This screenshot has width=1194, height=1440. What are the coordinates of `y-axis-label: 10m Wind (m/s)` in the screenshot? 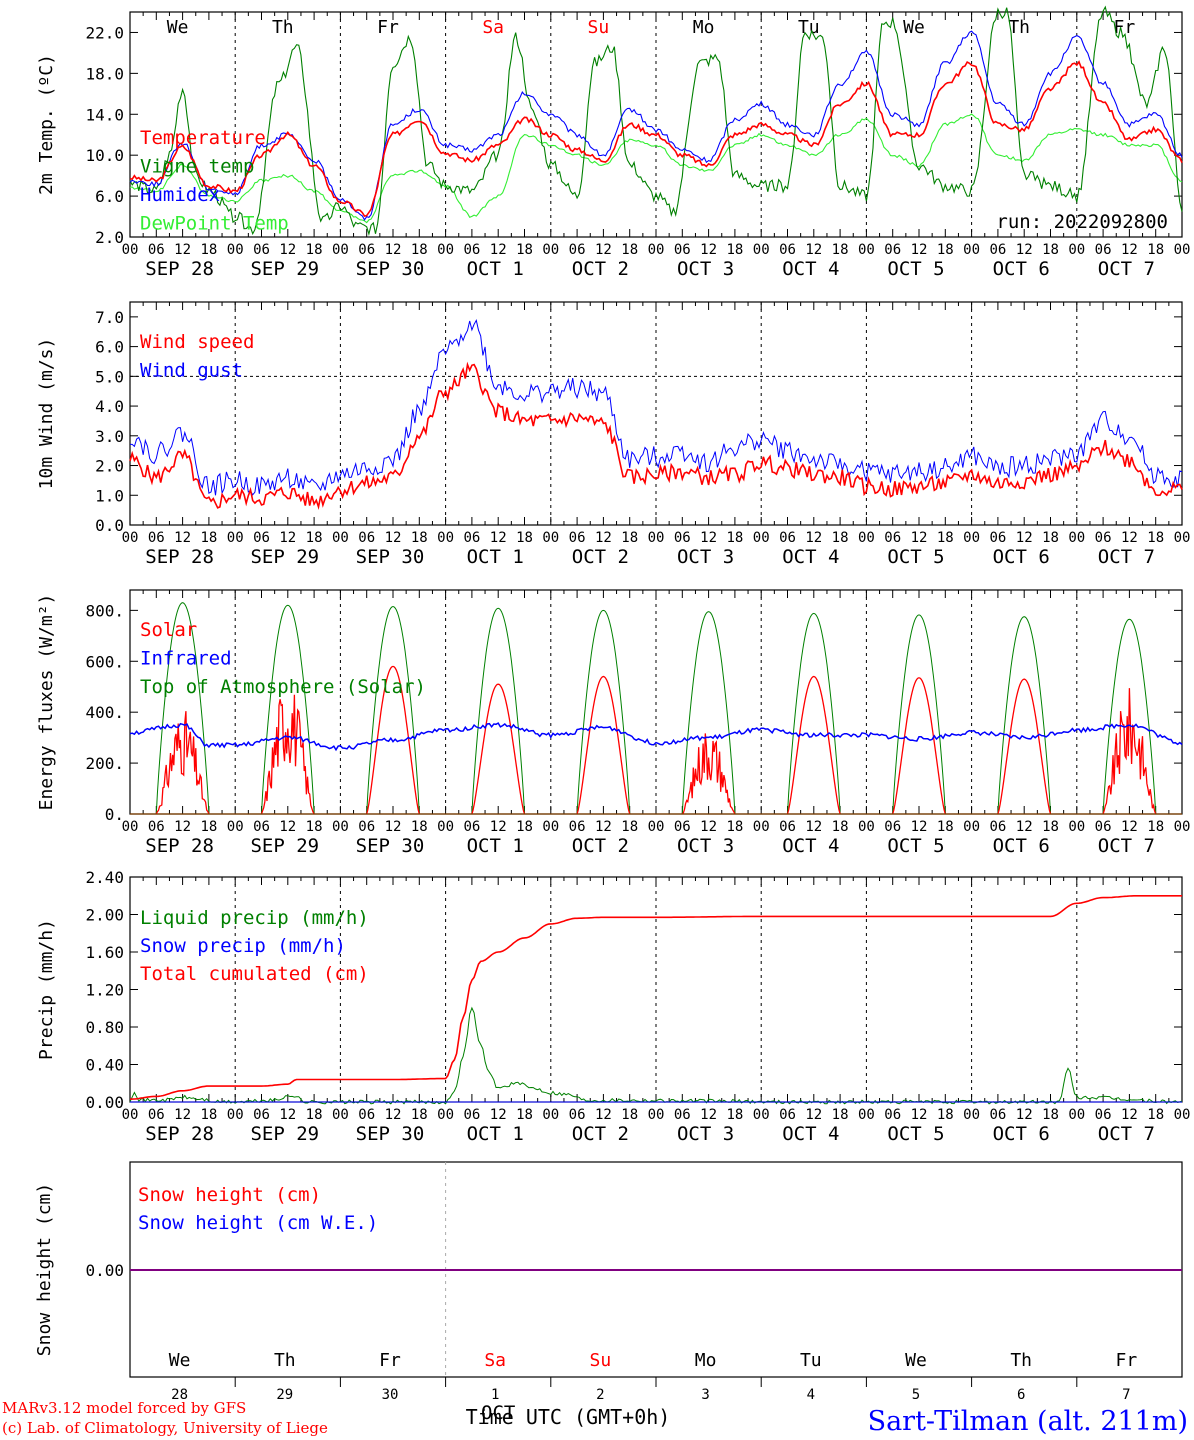 It's located at (46, 414).